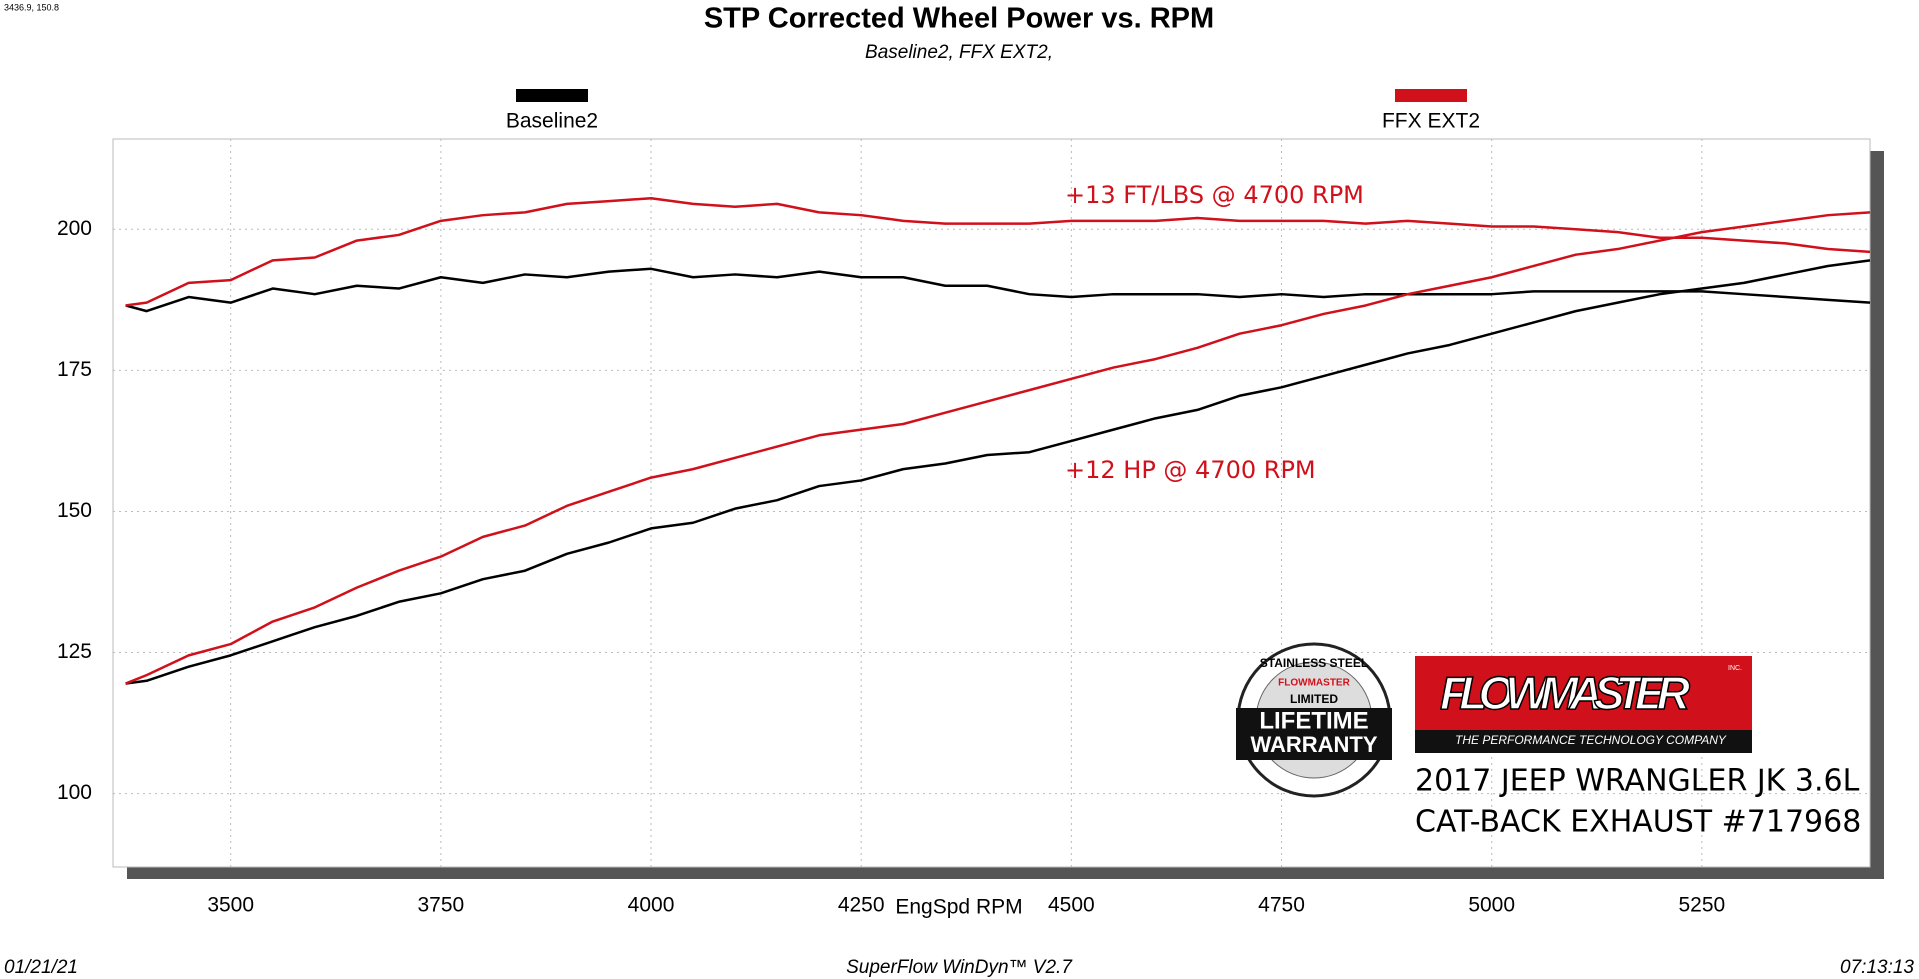  What do you see at coordinates (1735, 668) in the screenshot?
I see `logo-inc: INC.` at bounding box center [1735, 668].